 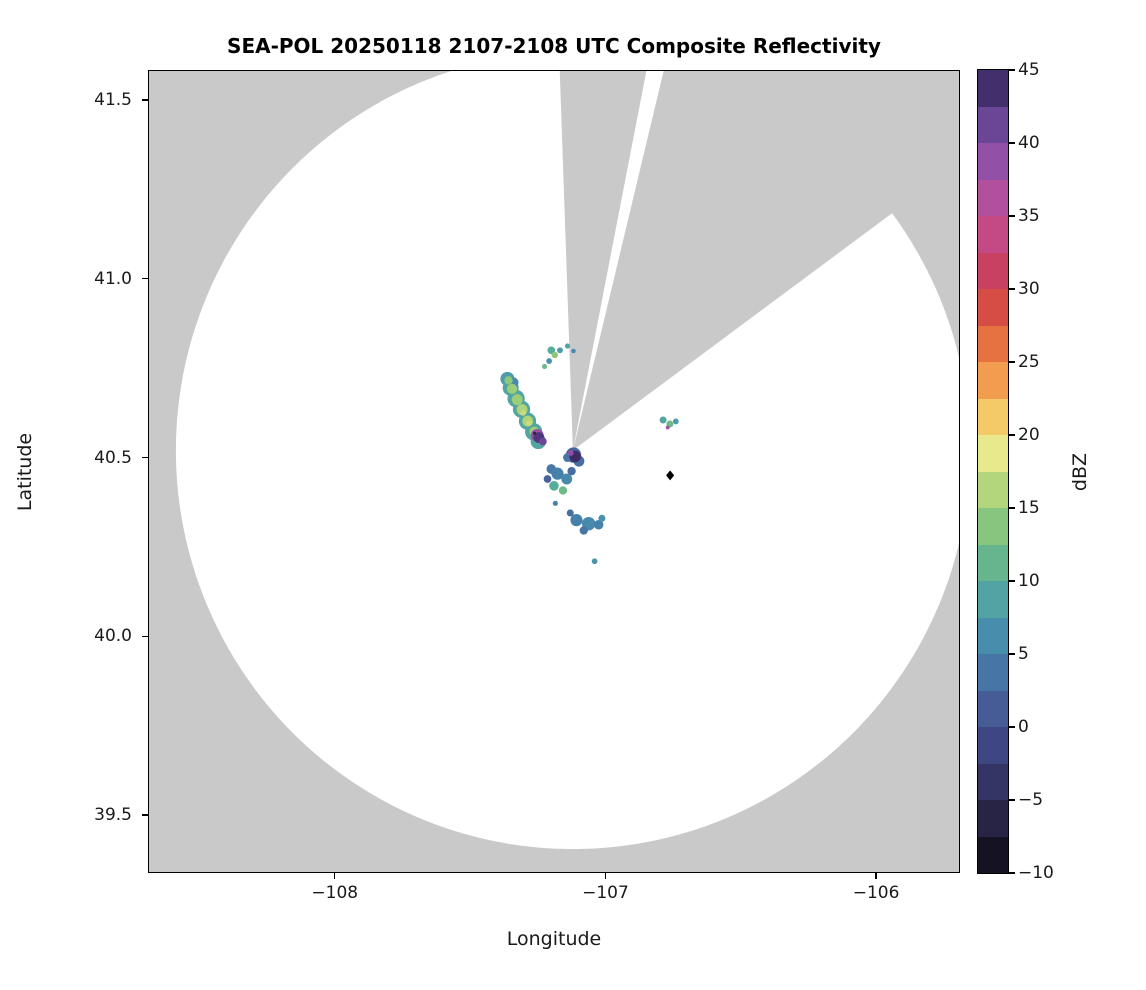 I want to click on y-axis-label-wrap: Latitude, so click(x=25, y=471).